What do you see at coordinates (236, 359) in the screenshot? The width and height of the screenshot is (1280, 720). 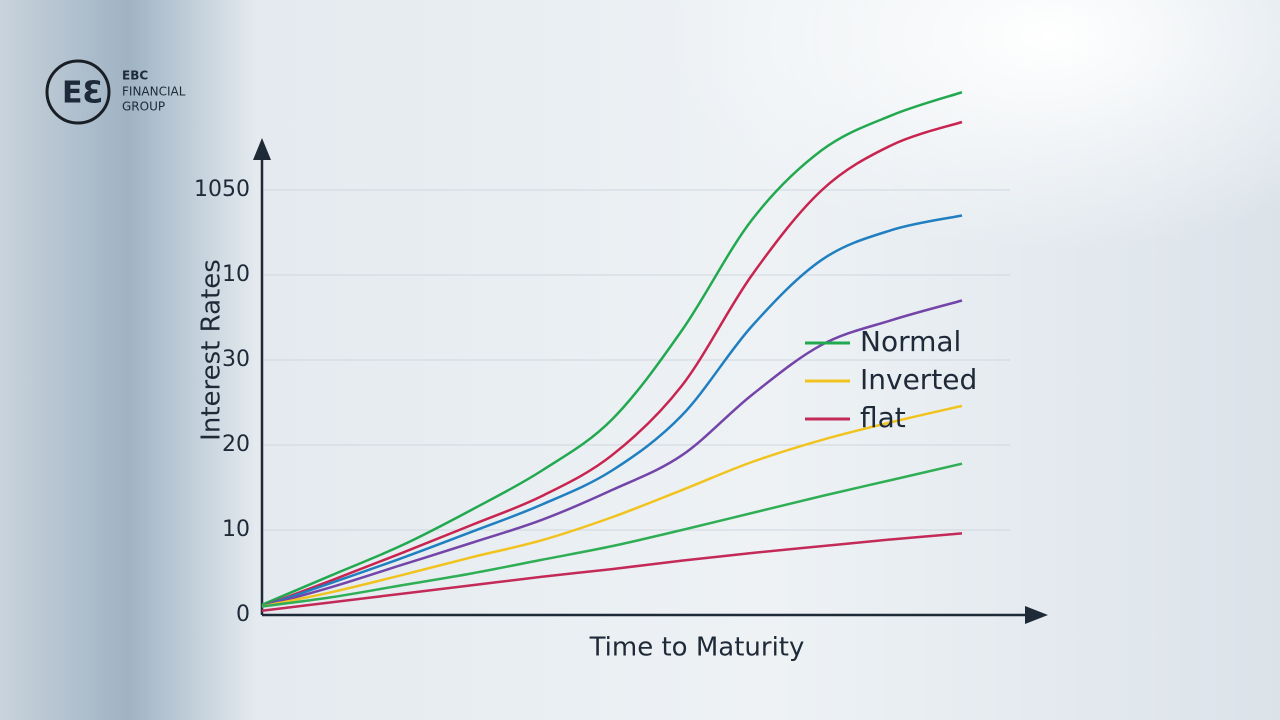 I see `y-tick-label: 30` at bounding box center [236, 359].